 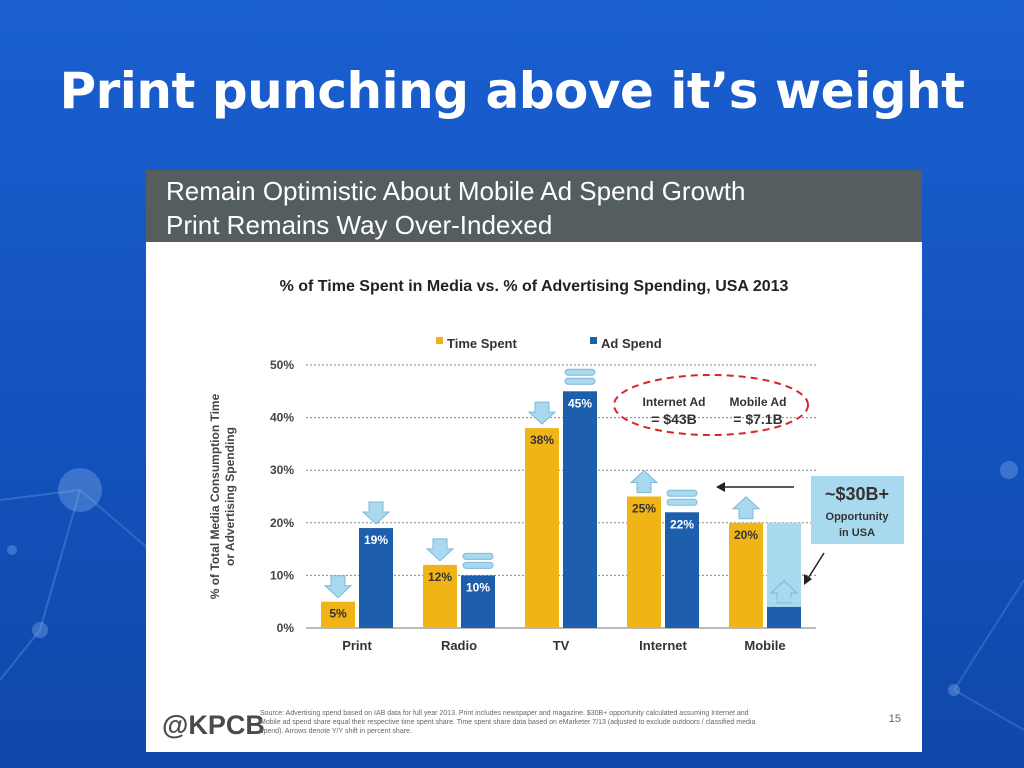 What do you see at coordinates (644, 509) in the screenshot?
I see `bar-data-label: 25%` at bounding box center [644, 509].